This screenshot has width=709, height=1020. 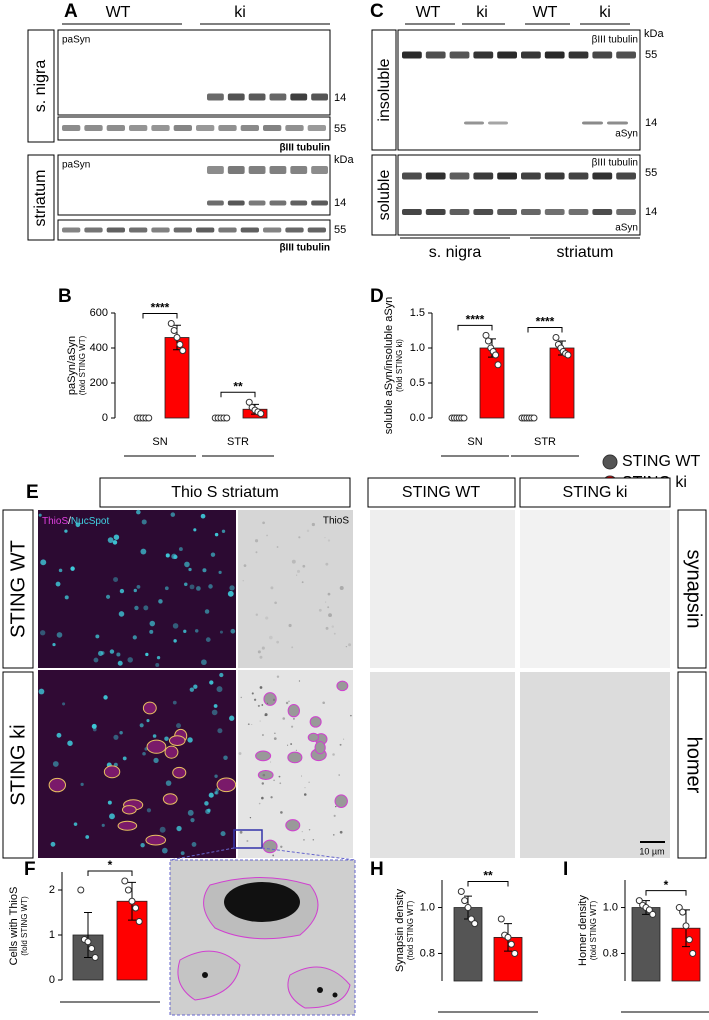 I want to click on column-label: STING WT, so click(x=441, y=492).